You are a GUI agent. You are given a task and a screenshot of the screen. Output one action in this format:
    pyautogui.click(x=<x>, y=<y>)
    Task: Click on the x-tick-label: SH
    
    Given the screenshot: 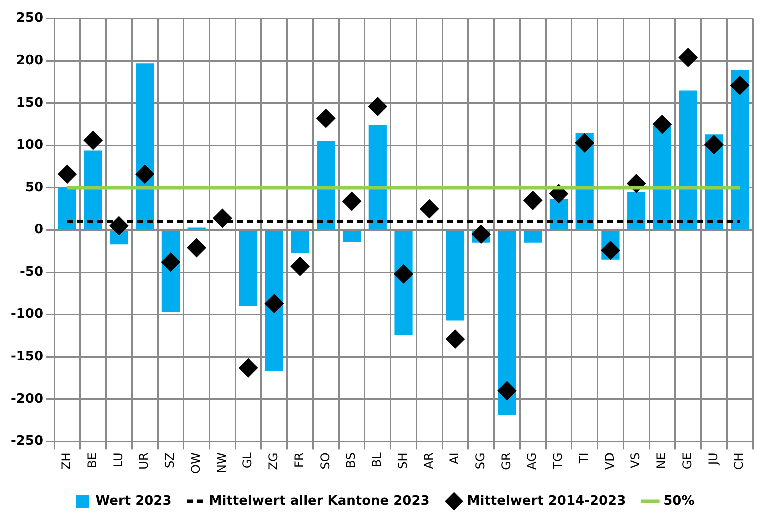 What is the action you would take?
    pyautogui.click(x=403, y=461)
    